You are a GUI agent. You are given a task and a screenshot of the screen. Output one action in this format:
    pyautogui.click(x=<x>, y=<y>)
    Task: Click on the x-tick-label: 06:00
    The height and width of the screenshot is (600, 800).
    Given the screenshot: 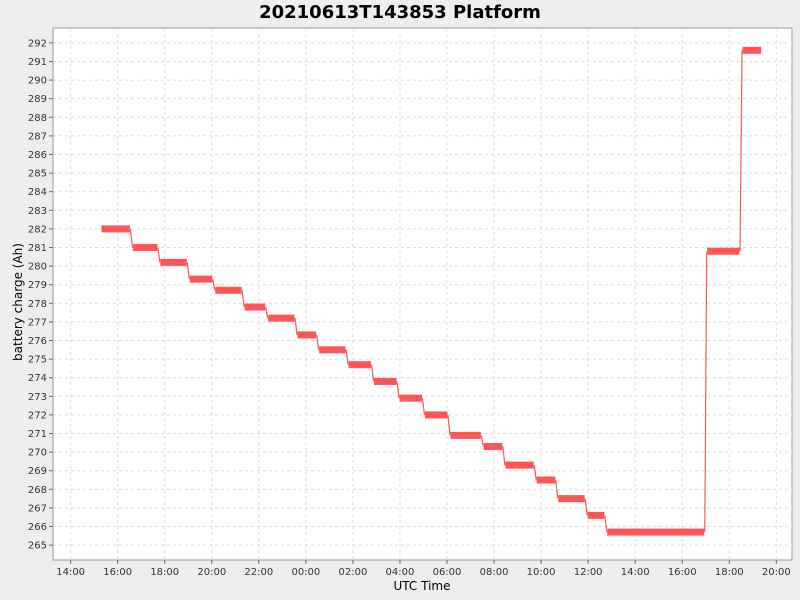 What is the action you would take?
    pyautogui.click(x=447, y=572)
    